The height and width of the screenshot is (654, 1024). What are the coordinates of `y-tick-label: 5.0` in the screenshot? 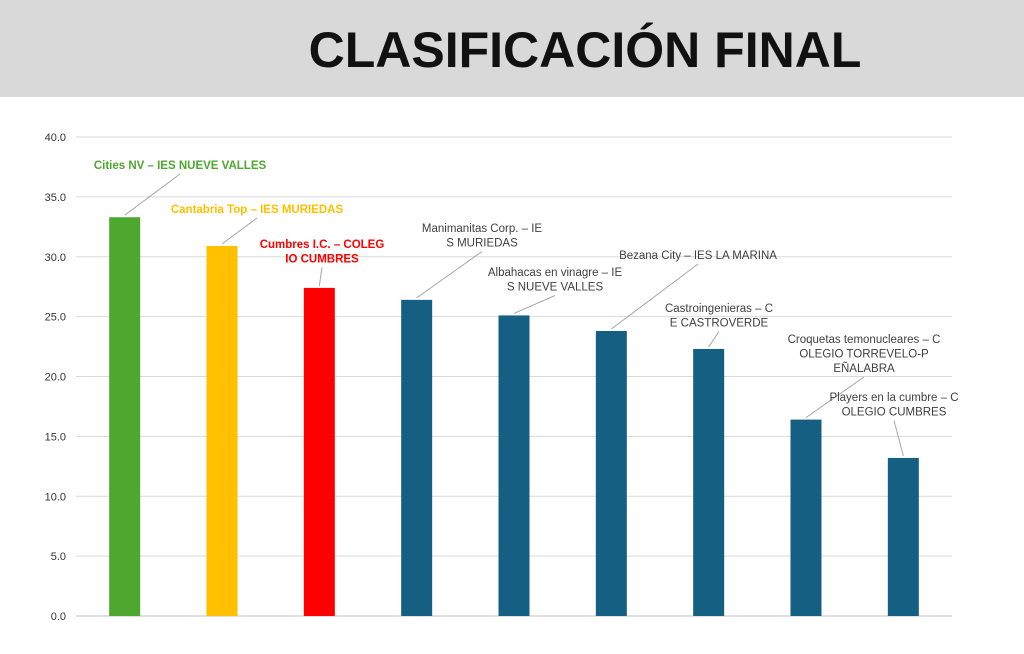 It's located at (58, 557).